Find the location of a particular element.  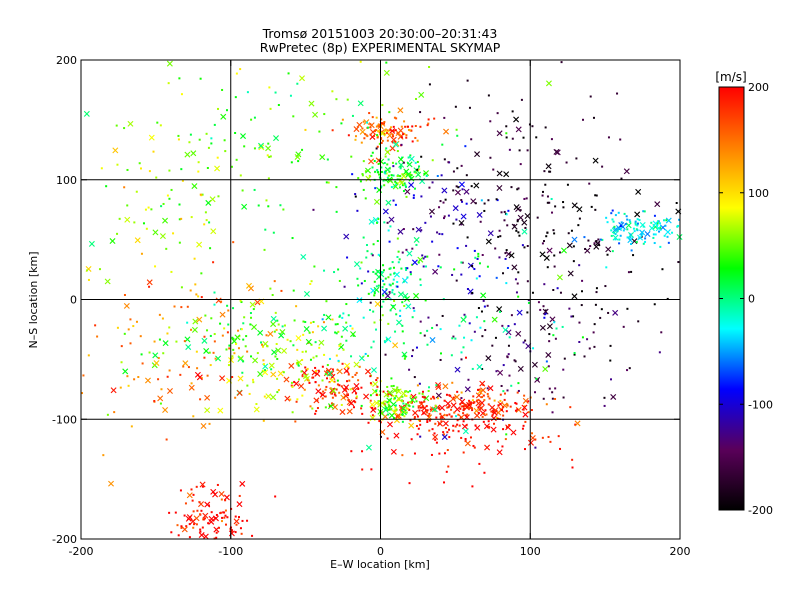

x-axis-label: E–W location [km] is located at coordinates (380, 564).